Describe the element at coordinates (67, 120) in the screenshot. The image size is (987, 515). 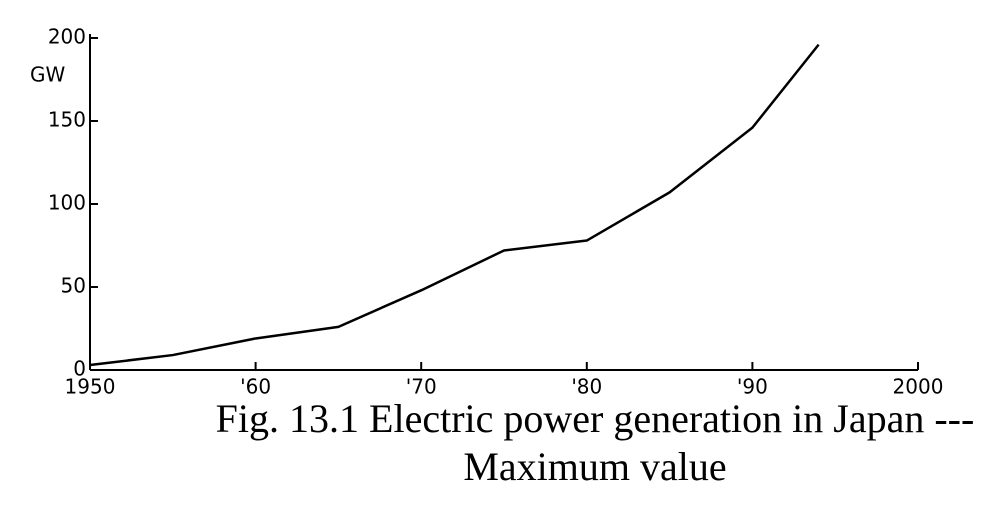
I see `y-tick-label: 150` at that location.